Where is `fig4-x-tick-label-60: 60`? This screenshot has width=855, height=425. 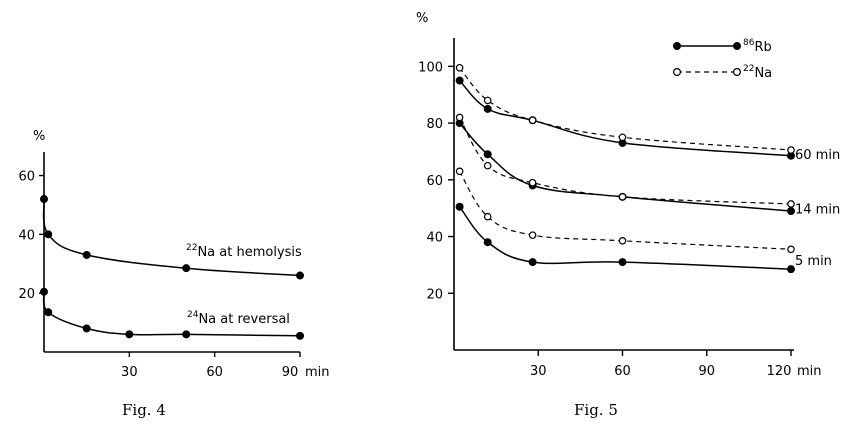 fig4-x-tick-label-60: 60 is located at coordinates (214, 372).